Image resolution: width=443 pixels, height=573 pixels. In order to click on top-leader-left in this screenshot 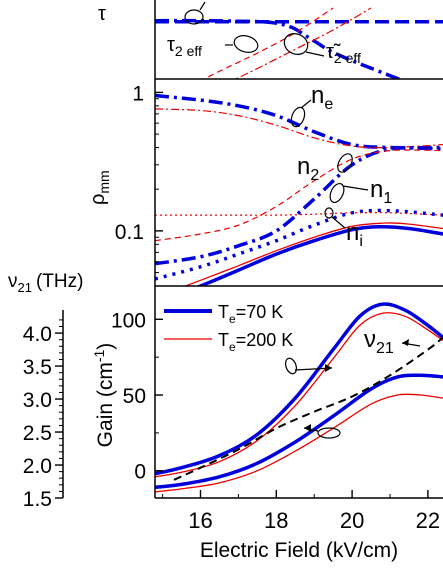, I will do `click(202, 6)`.